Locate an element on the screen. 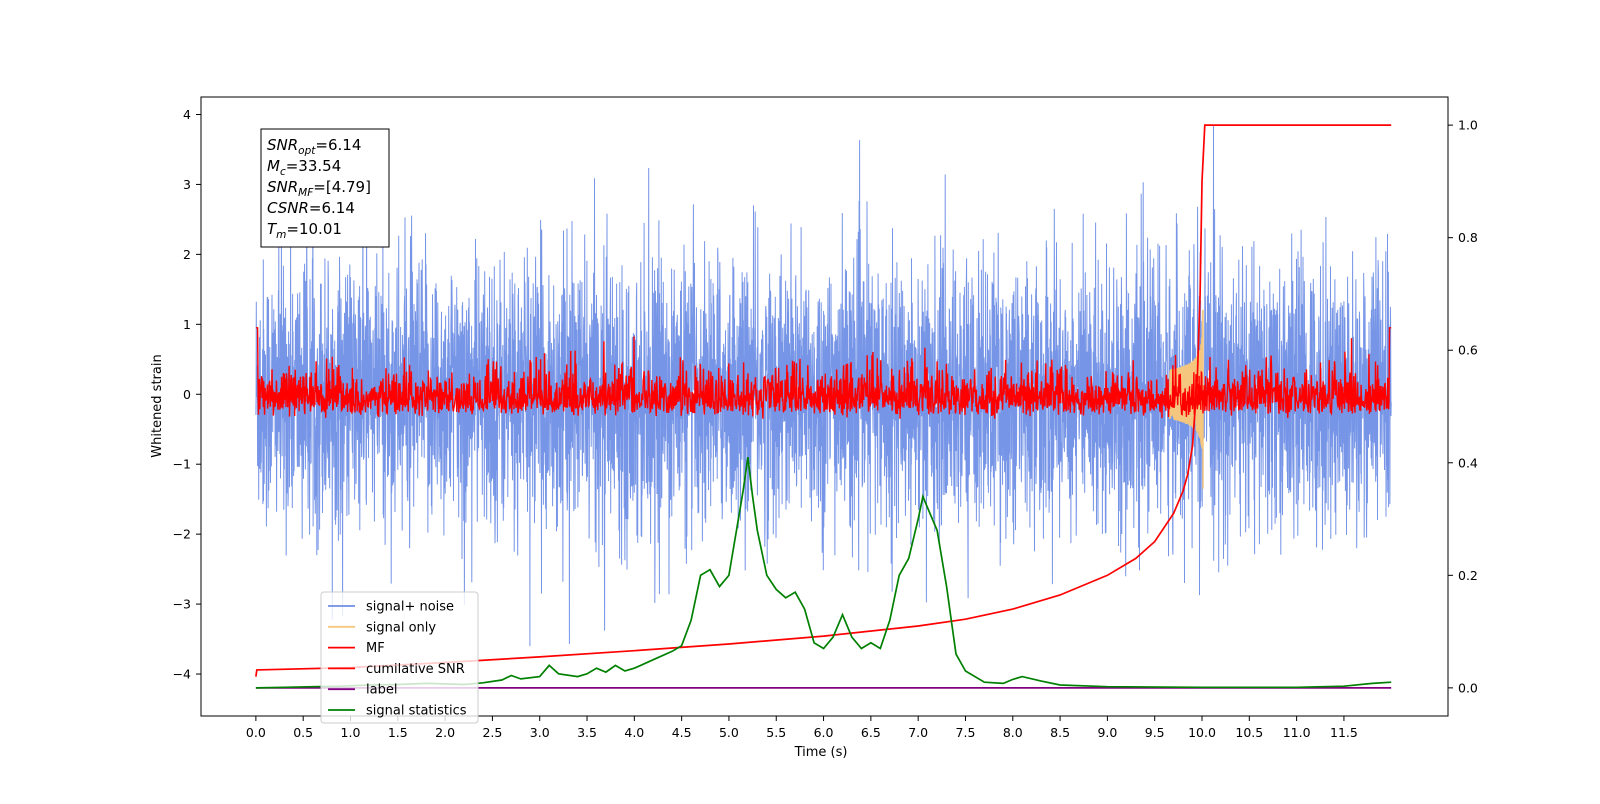 The height and width of the screenshot is (804, 1600). x-tick-label: 4.0 is located at coordinates (634, 732).